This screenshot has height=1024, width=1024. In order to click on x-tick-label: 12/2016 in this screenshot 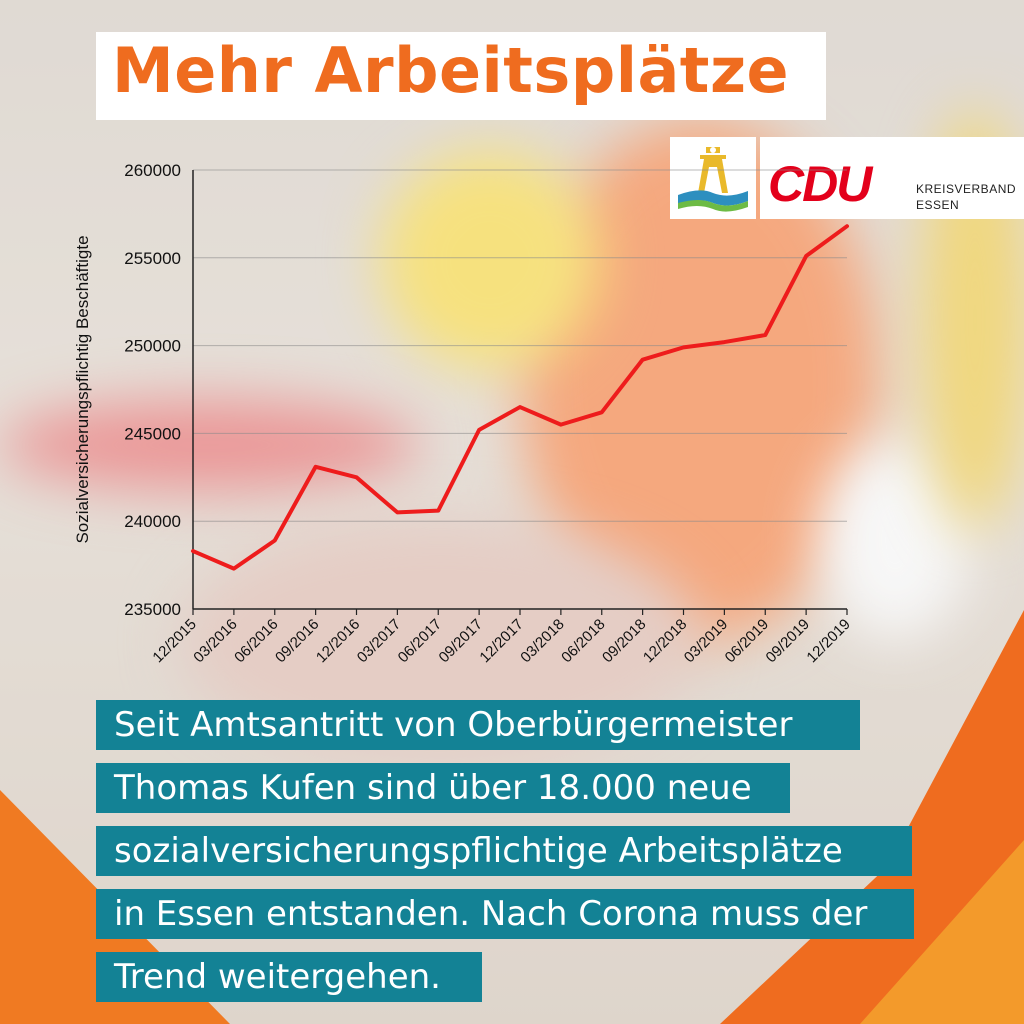, I will do `click(338, 641)`.